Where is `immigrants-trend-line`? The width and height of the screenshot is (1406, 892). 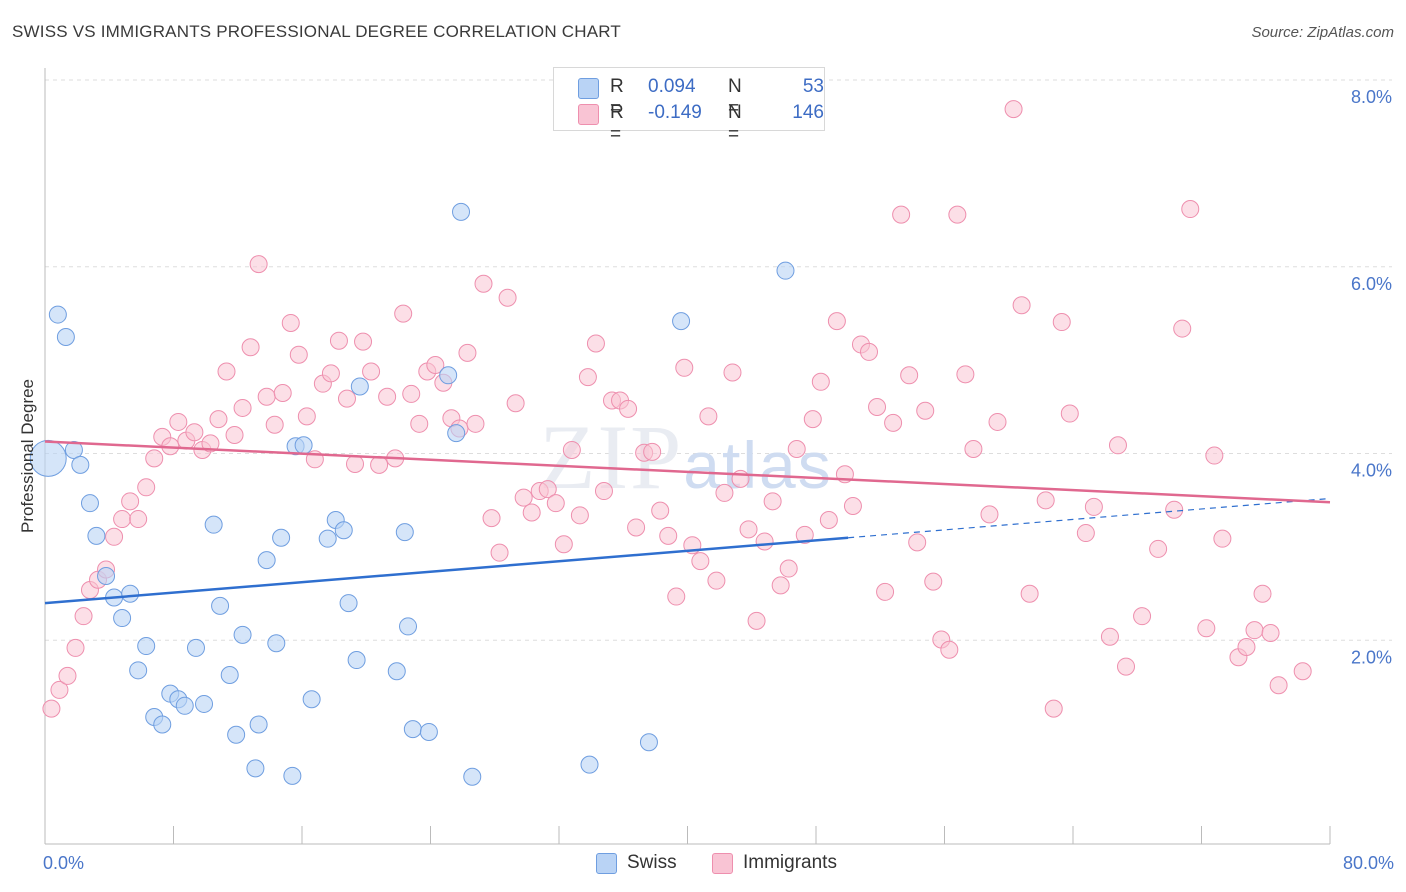
immigrants-trend-line is located at coordinates (687, 472).